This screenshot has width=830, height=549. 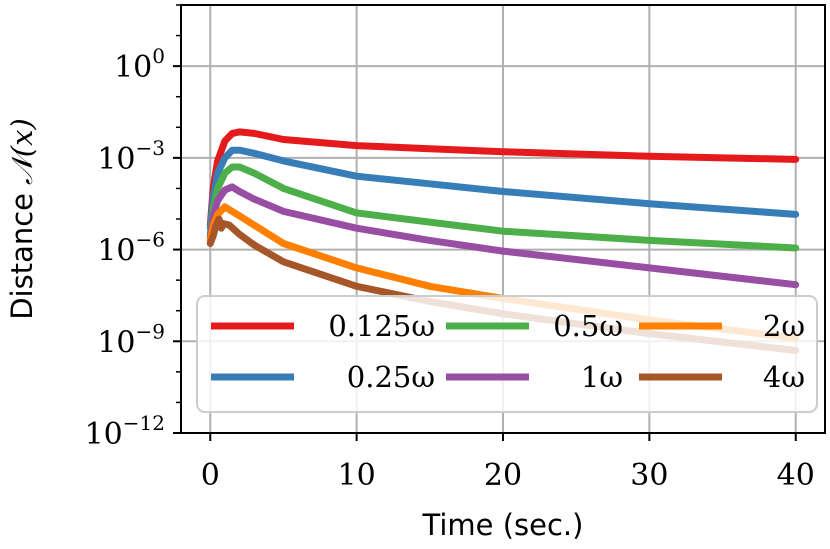 I want to click on y-axis-label: Distance 𝒩(x), so click(x=22, y=219).